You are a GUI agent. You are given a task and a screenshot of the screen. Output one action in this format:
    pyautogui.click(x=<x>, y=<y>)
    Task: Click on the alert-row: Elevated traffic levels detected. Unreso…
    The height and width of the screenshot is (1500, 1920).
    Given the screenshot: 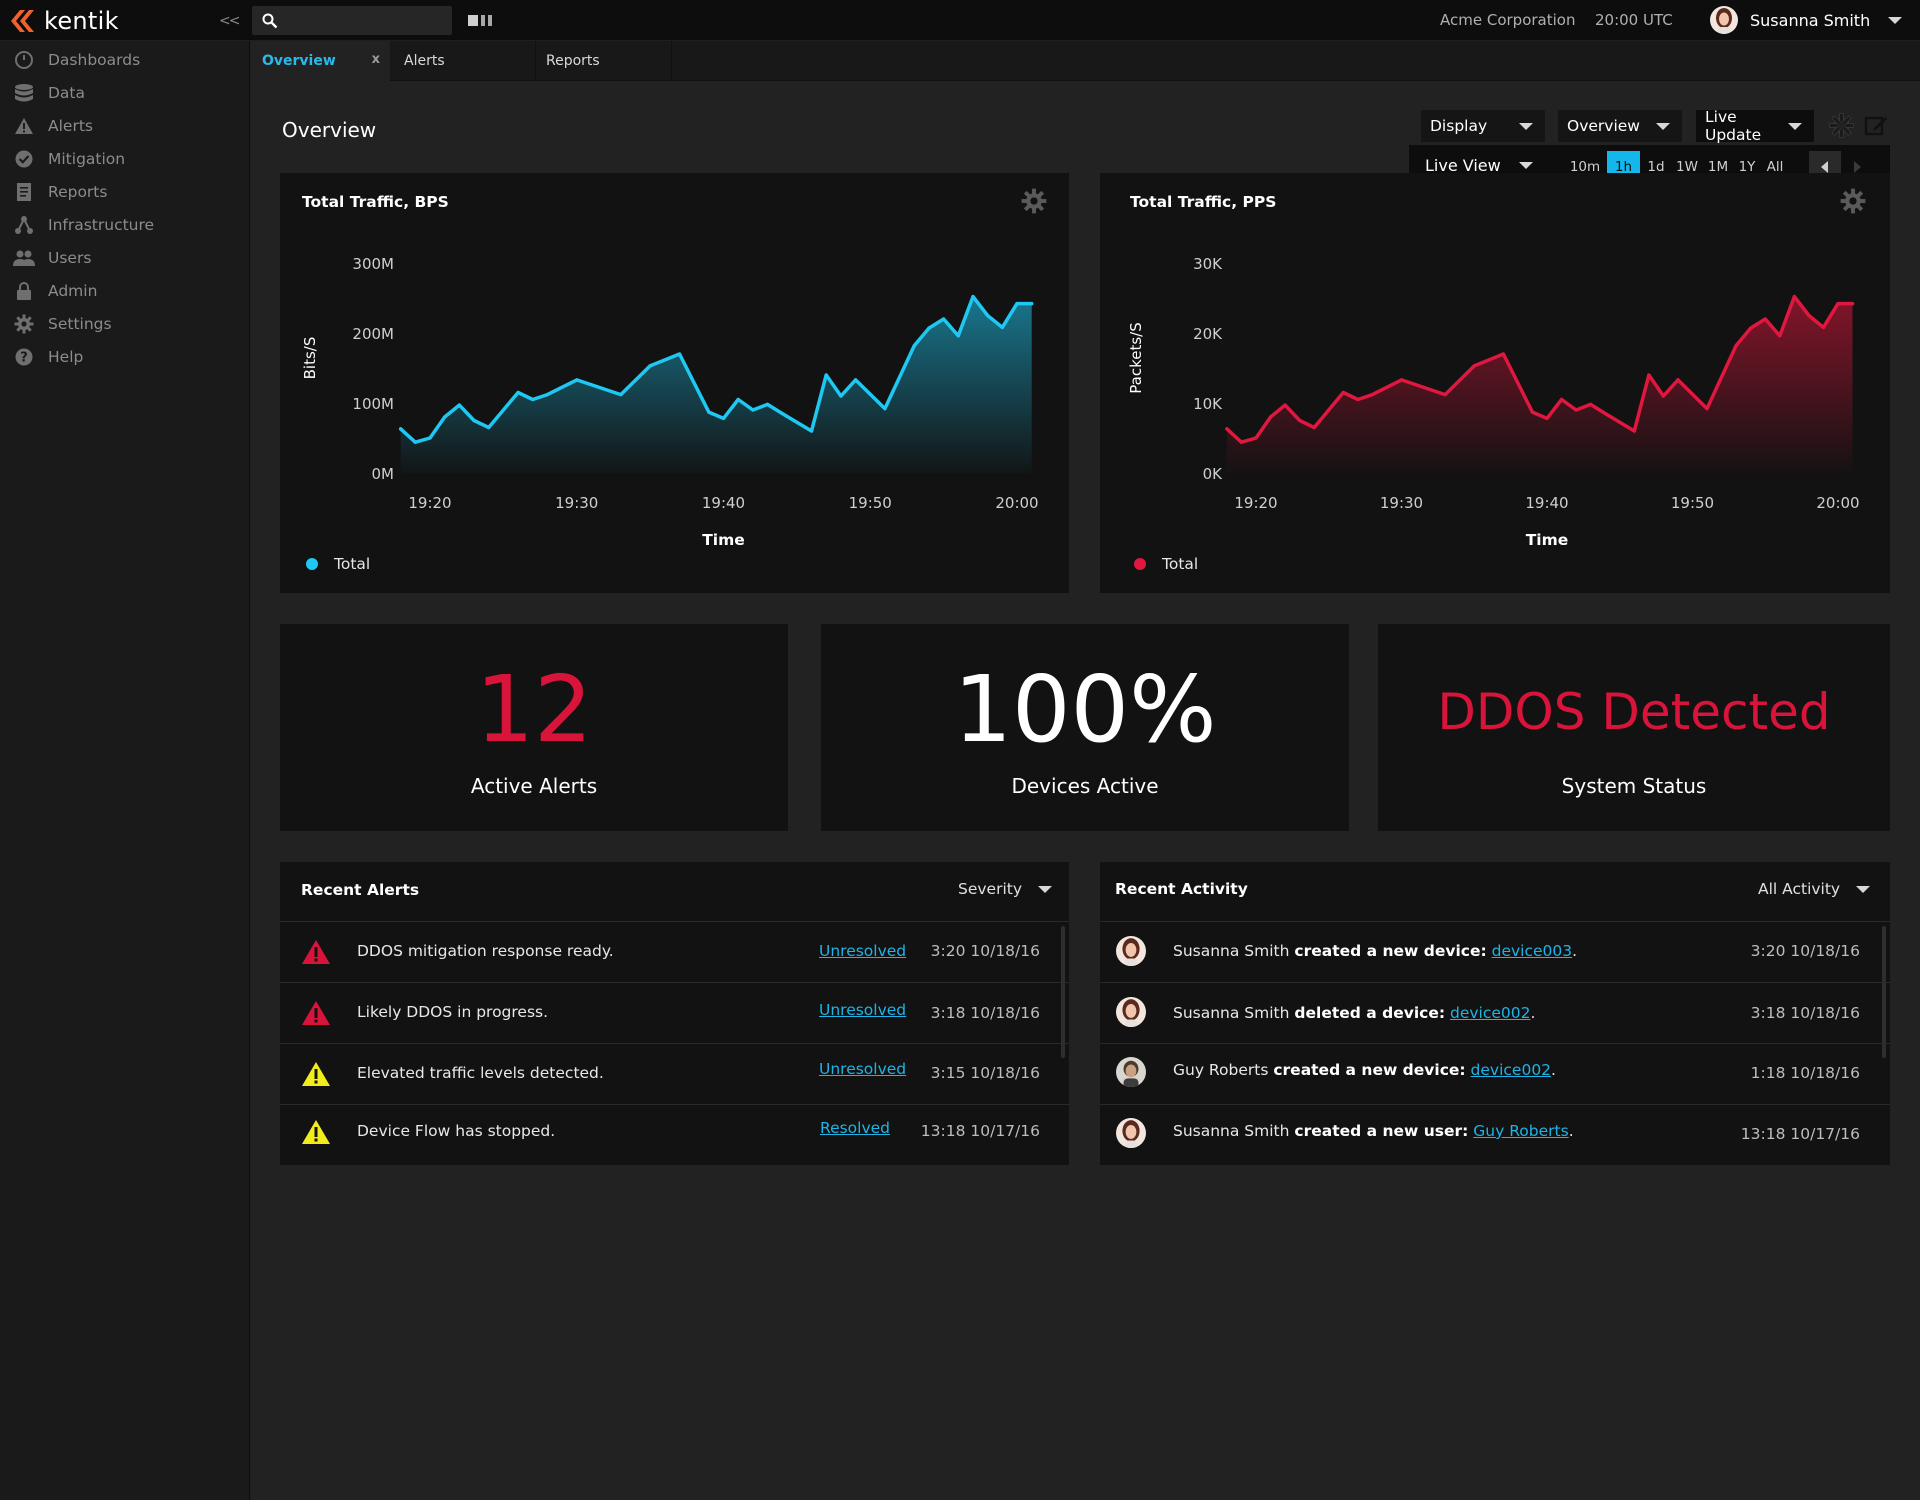 What is the action you would take?
    pyautogui.click(x=674, y=1073)
    